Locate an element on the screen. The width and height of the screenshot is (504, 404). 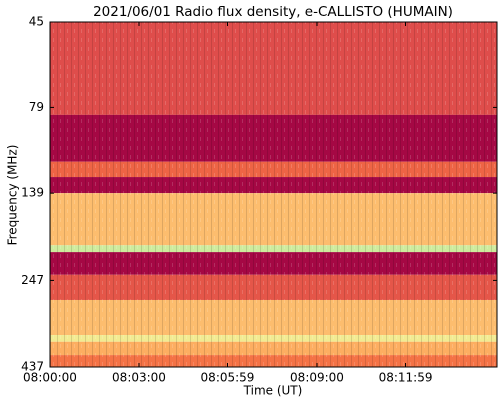
y-tick-label: 437 is located at coordinates (32, 367).